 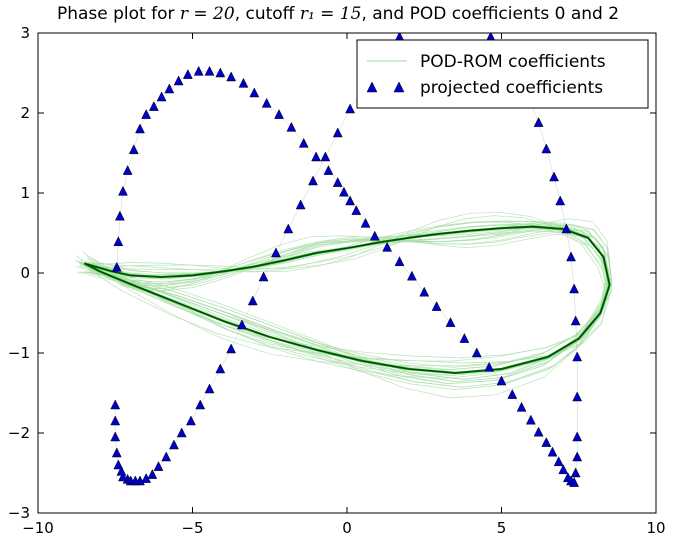 What do you see at coordinates (38, 528) in the screenshot?
I see `x-tick-label: −10` at bounding box center [38, 528].